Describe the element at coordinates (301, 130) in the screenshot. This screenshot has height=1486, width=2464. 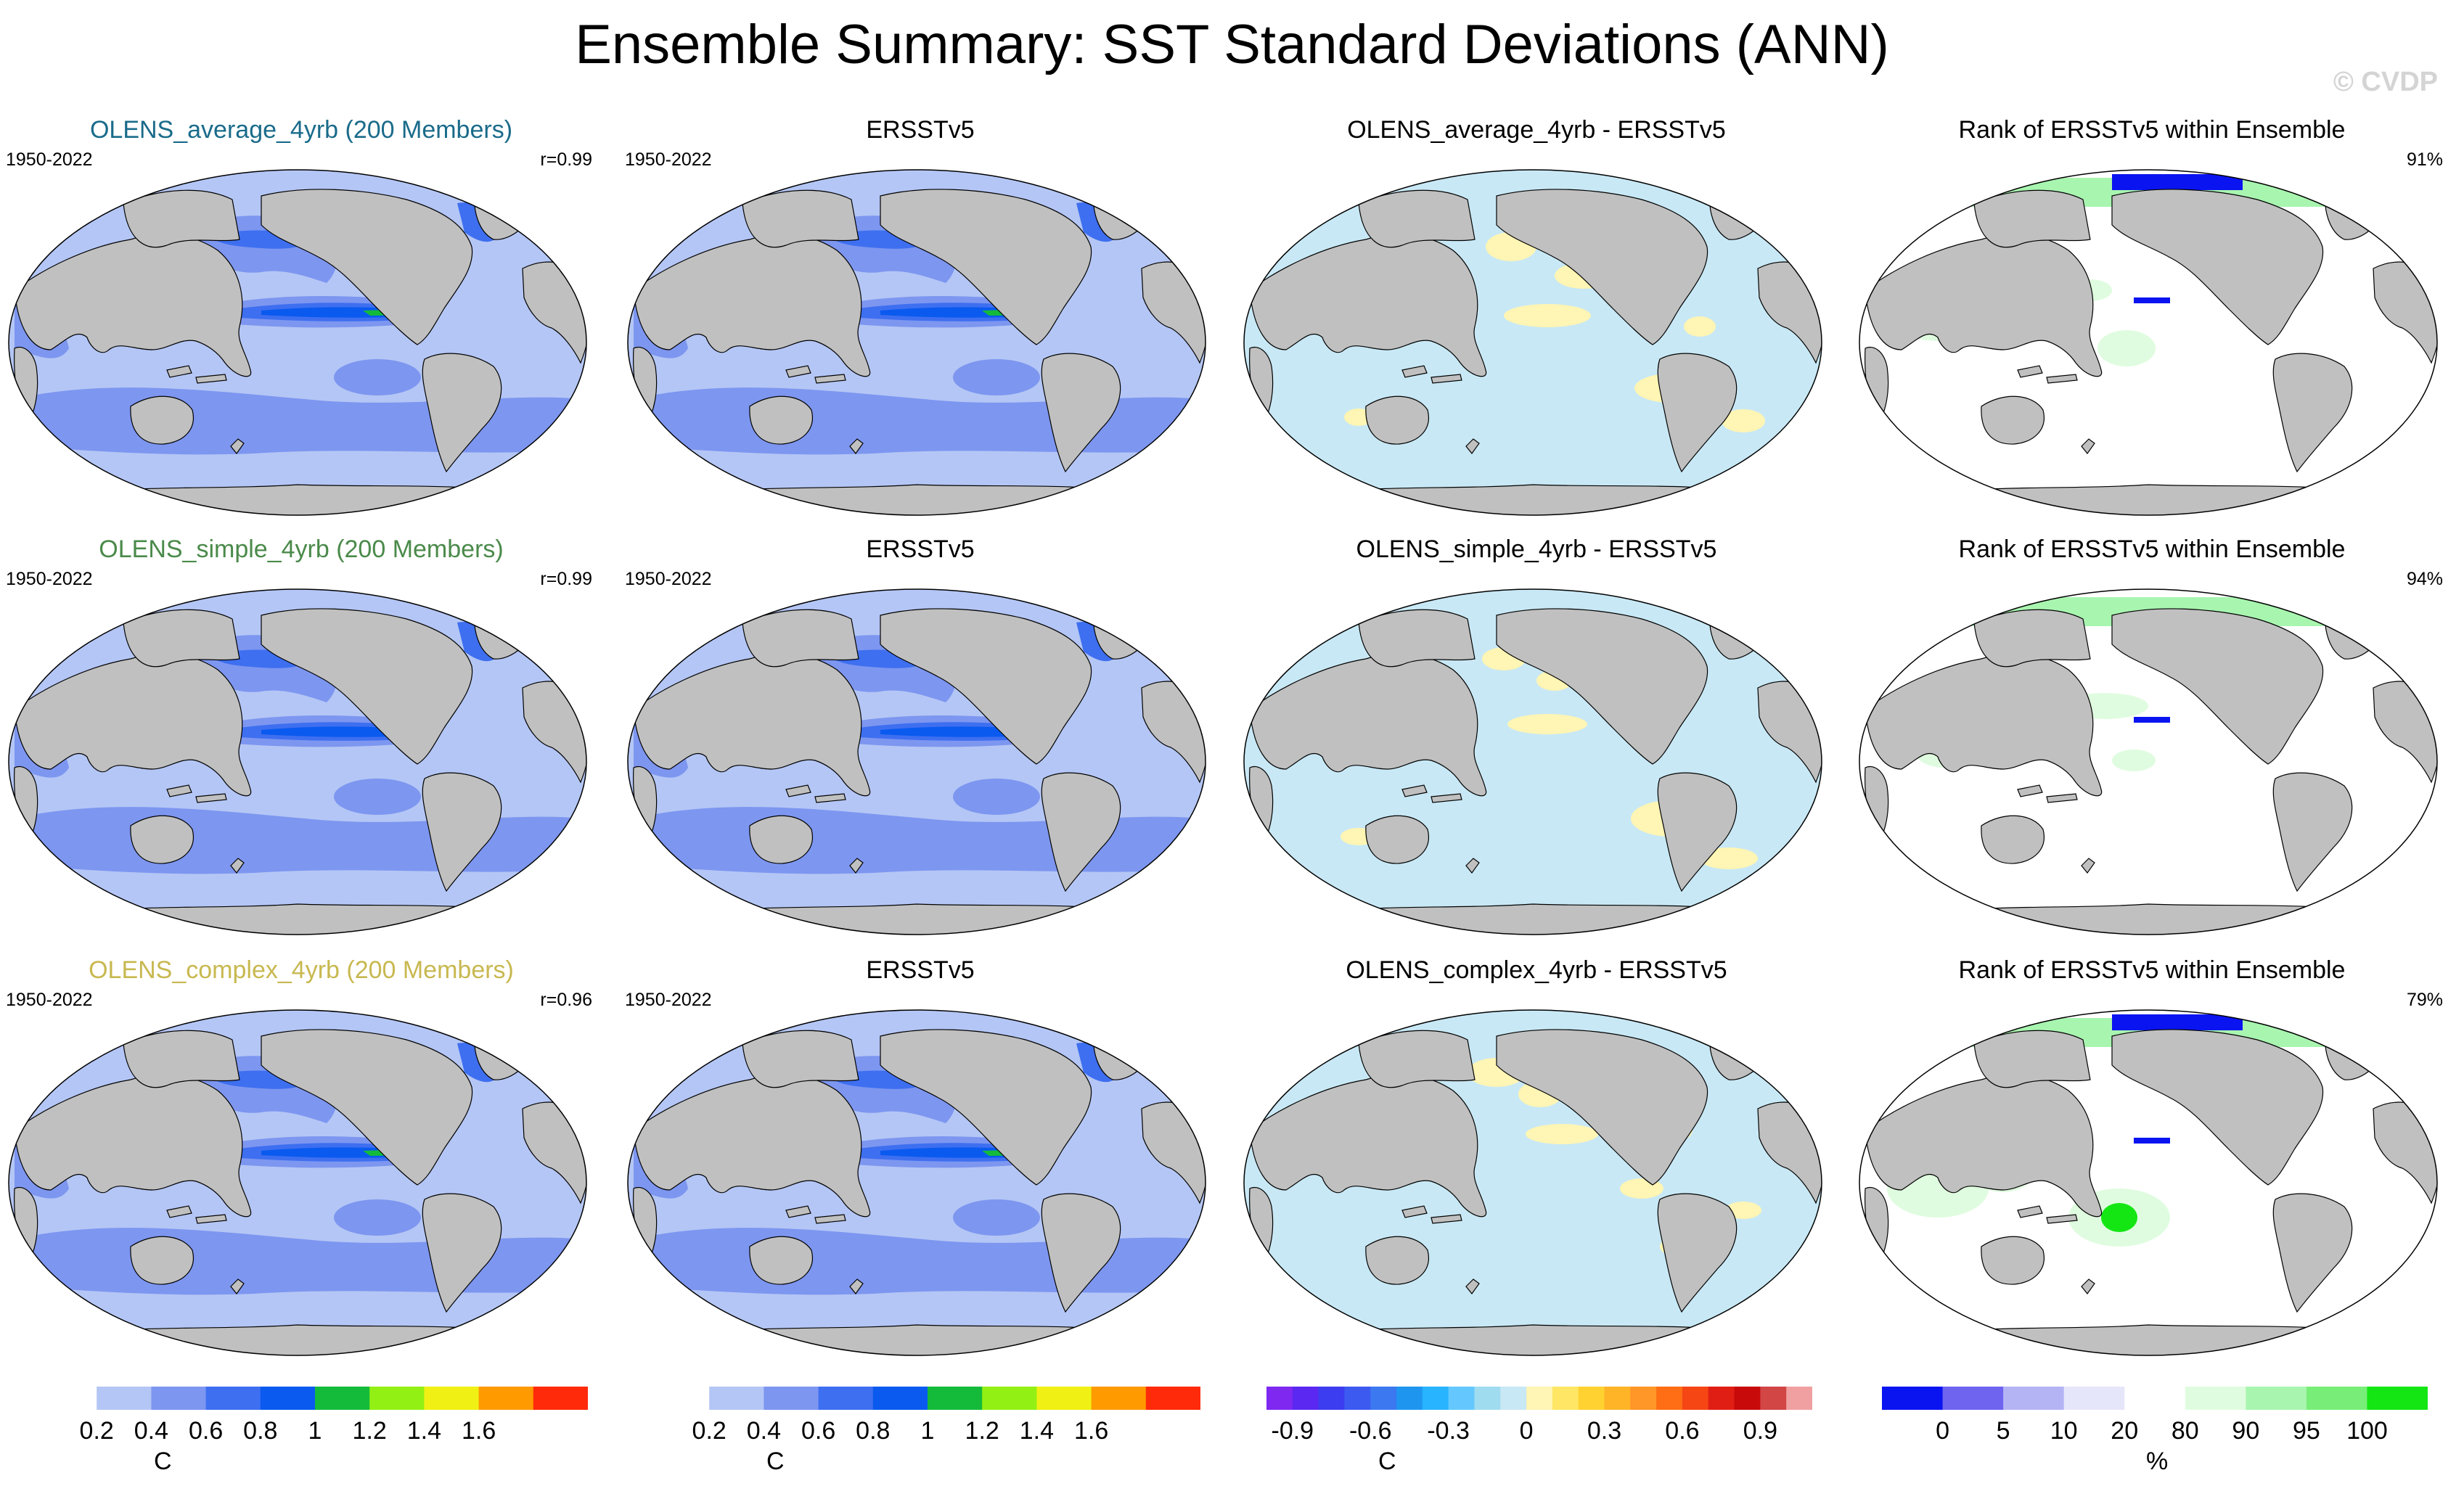
I see `panel-title: OLENS_average_4yrb (200 Members)` at that location.